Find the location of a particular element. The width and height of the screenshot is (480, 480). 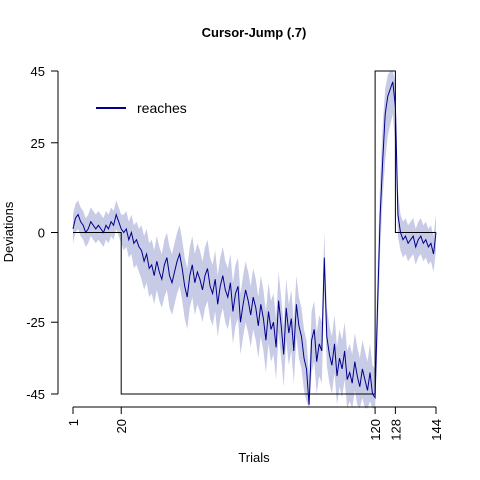

legend: reaches is located at coordinates (141, 108).